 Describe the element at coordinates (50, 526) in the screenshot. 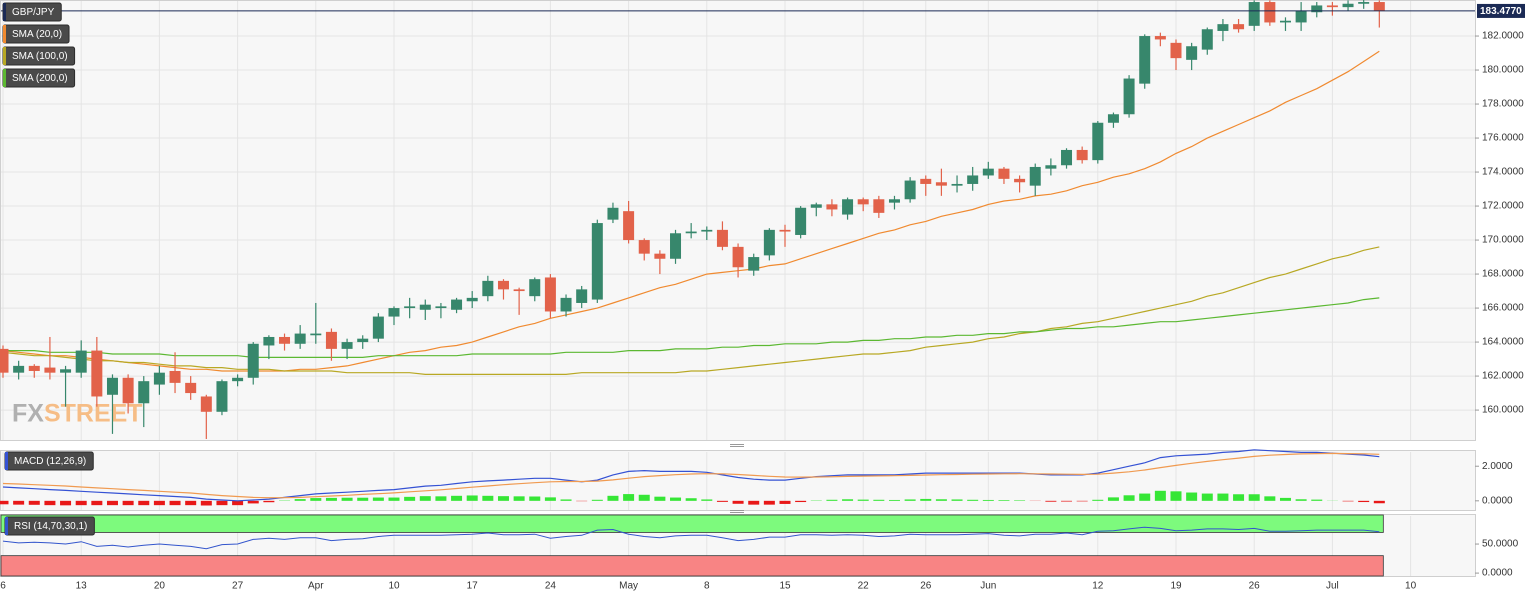

I see `legend-label: RSI (14,70,30,1)` at that location.